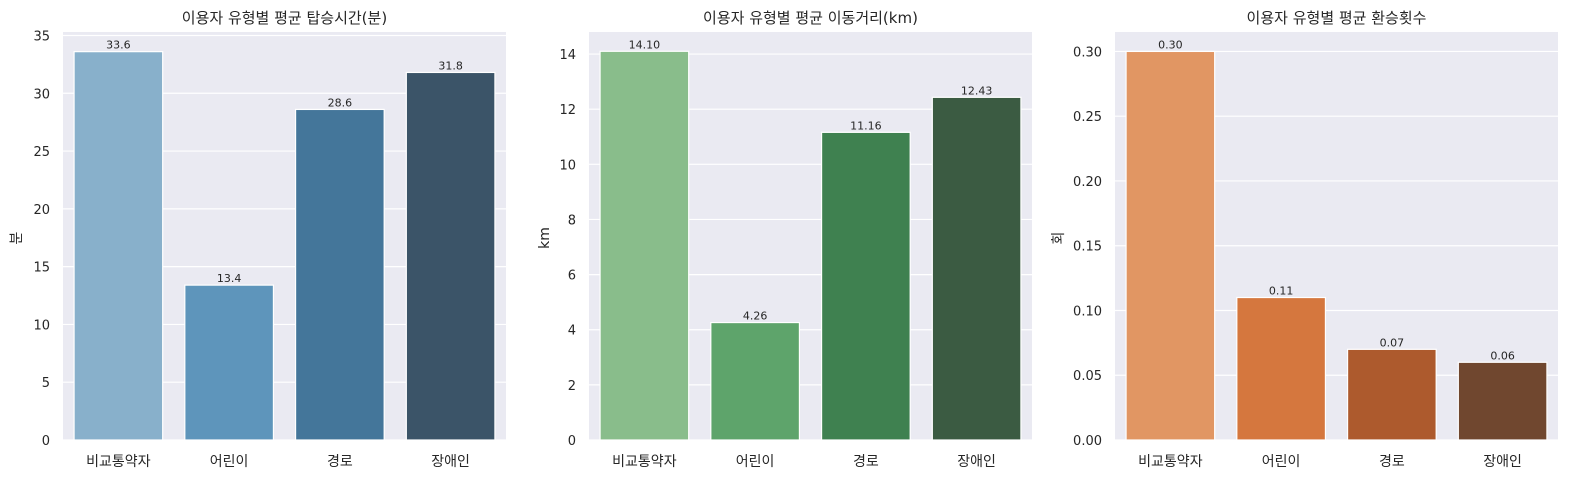 The image size is (1583, 483). Describe the element at coordinates (229, 278) in the screenshot. I see `chart-1-data-label: 13.4` at that location.